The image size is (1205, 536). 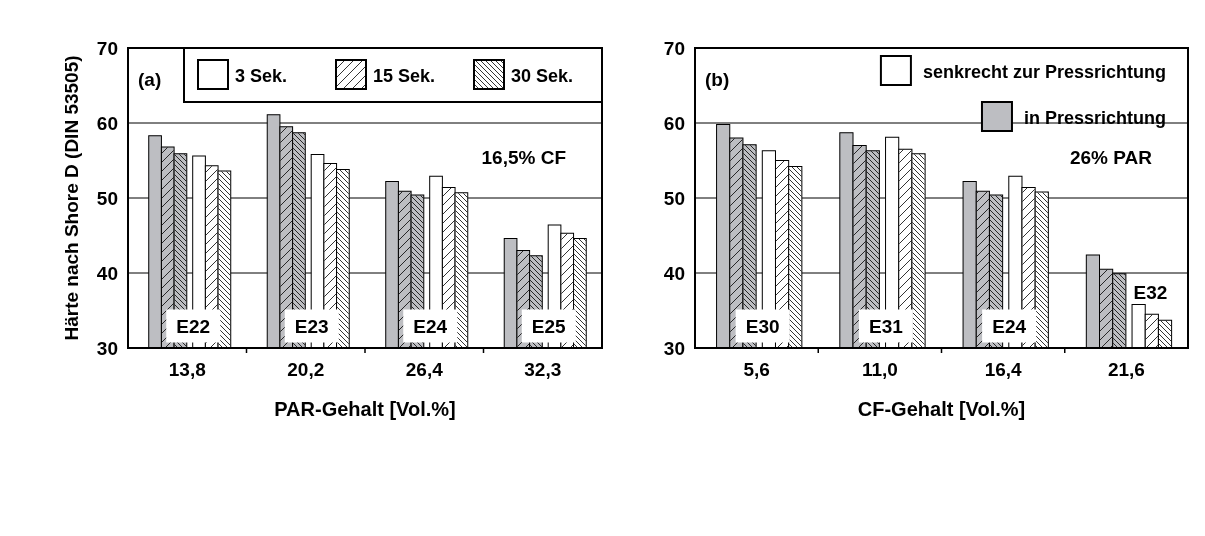 I want to click on x-tick-label: 11,0, so click(x=879, y=369).